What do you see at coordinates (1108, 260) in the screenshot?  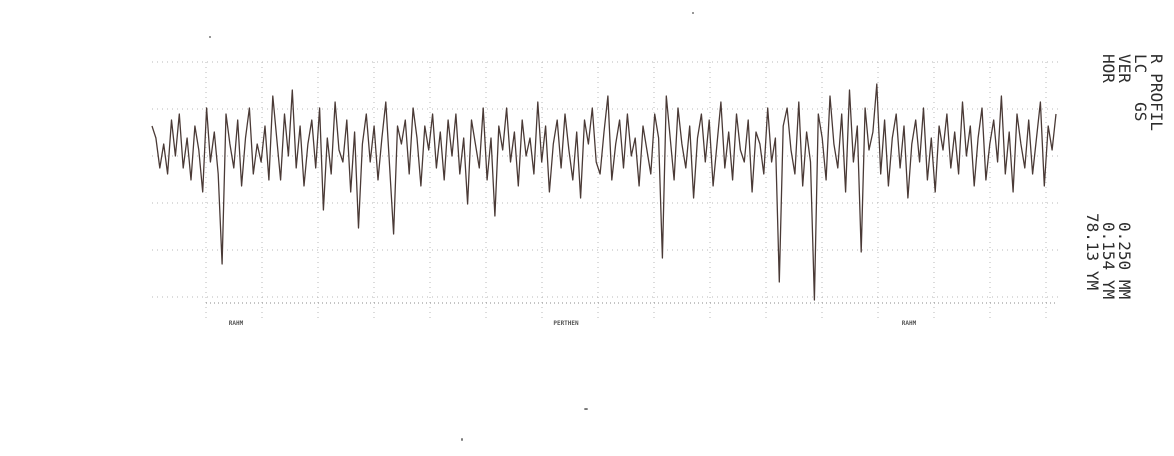 I see `ver-readout: 0.154 YM` at bounding box center [1108, 260].